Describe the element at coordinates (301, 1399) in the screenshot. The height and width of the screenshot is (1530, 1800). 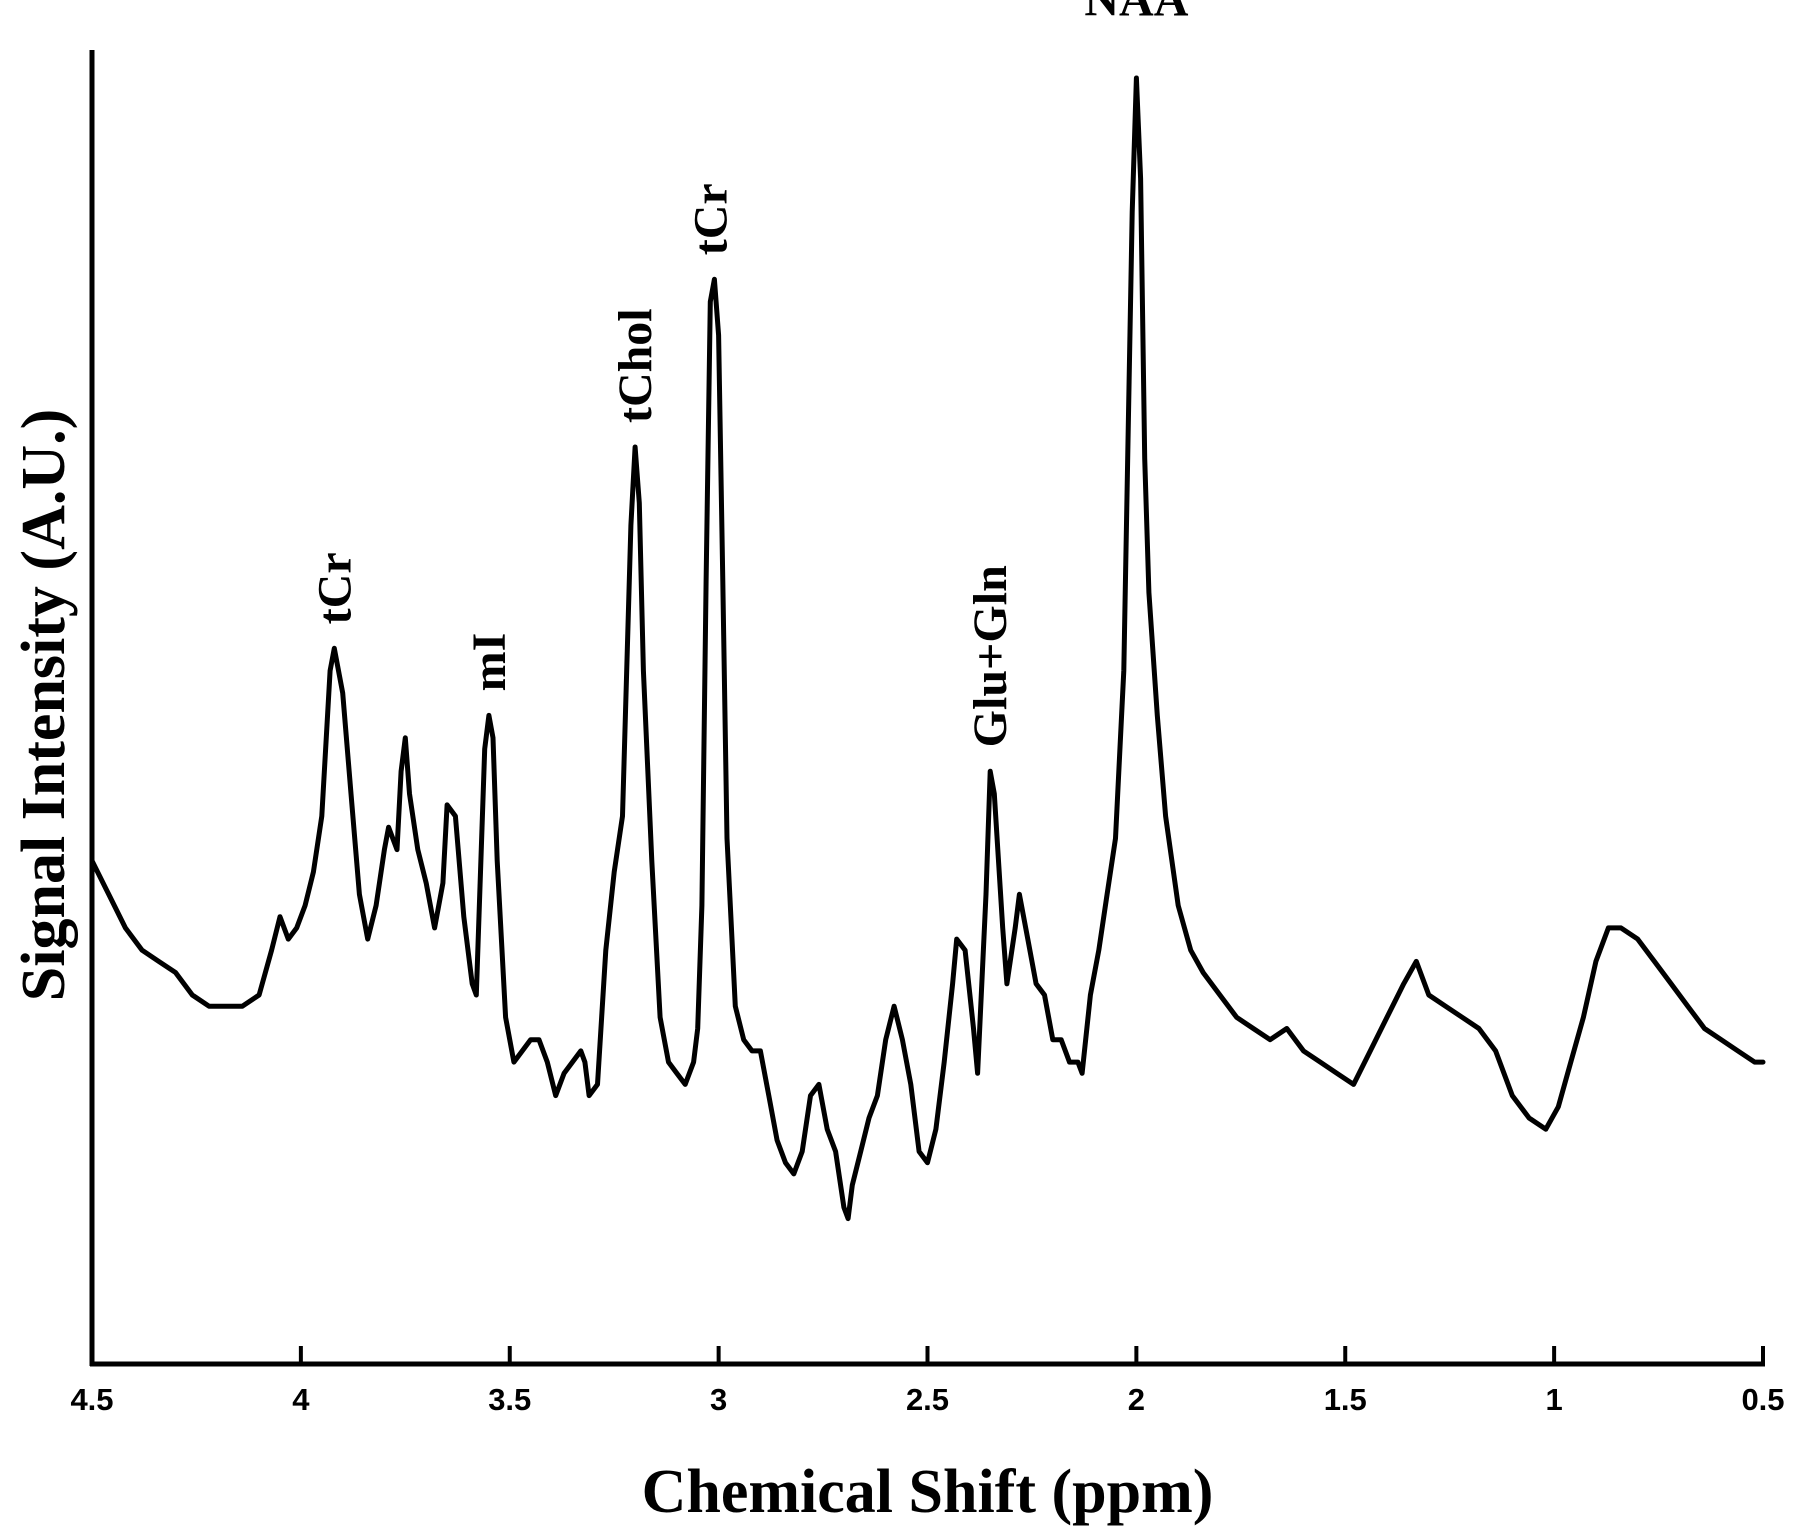
I see `x-tick-label: 4` at that location.